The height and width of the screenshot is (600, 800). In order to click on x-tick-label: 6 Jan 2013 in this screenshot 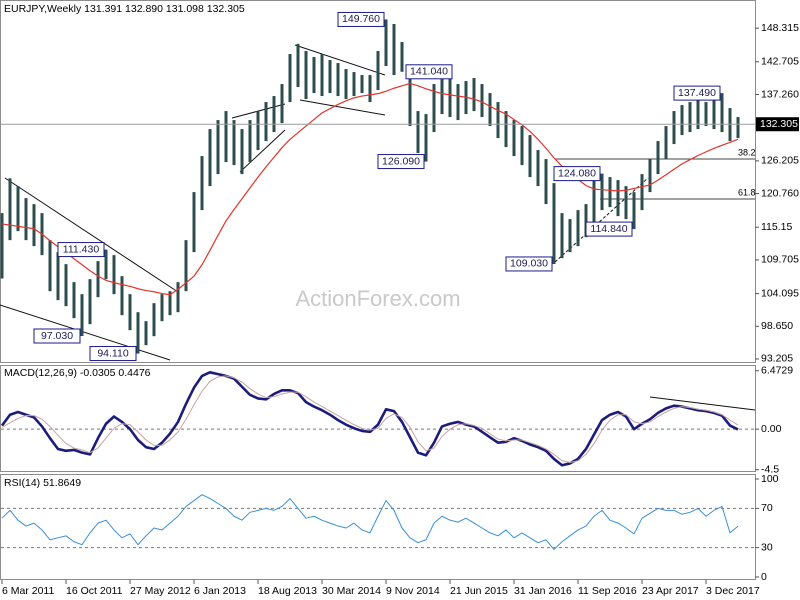, I will do `click(220, 591)`.